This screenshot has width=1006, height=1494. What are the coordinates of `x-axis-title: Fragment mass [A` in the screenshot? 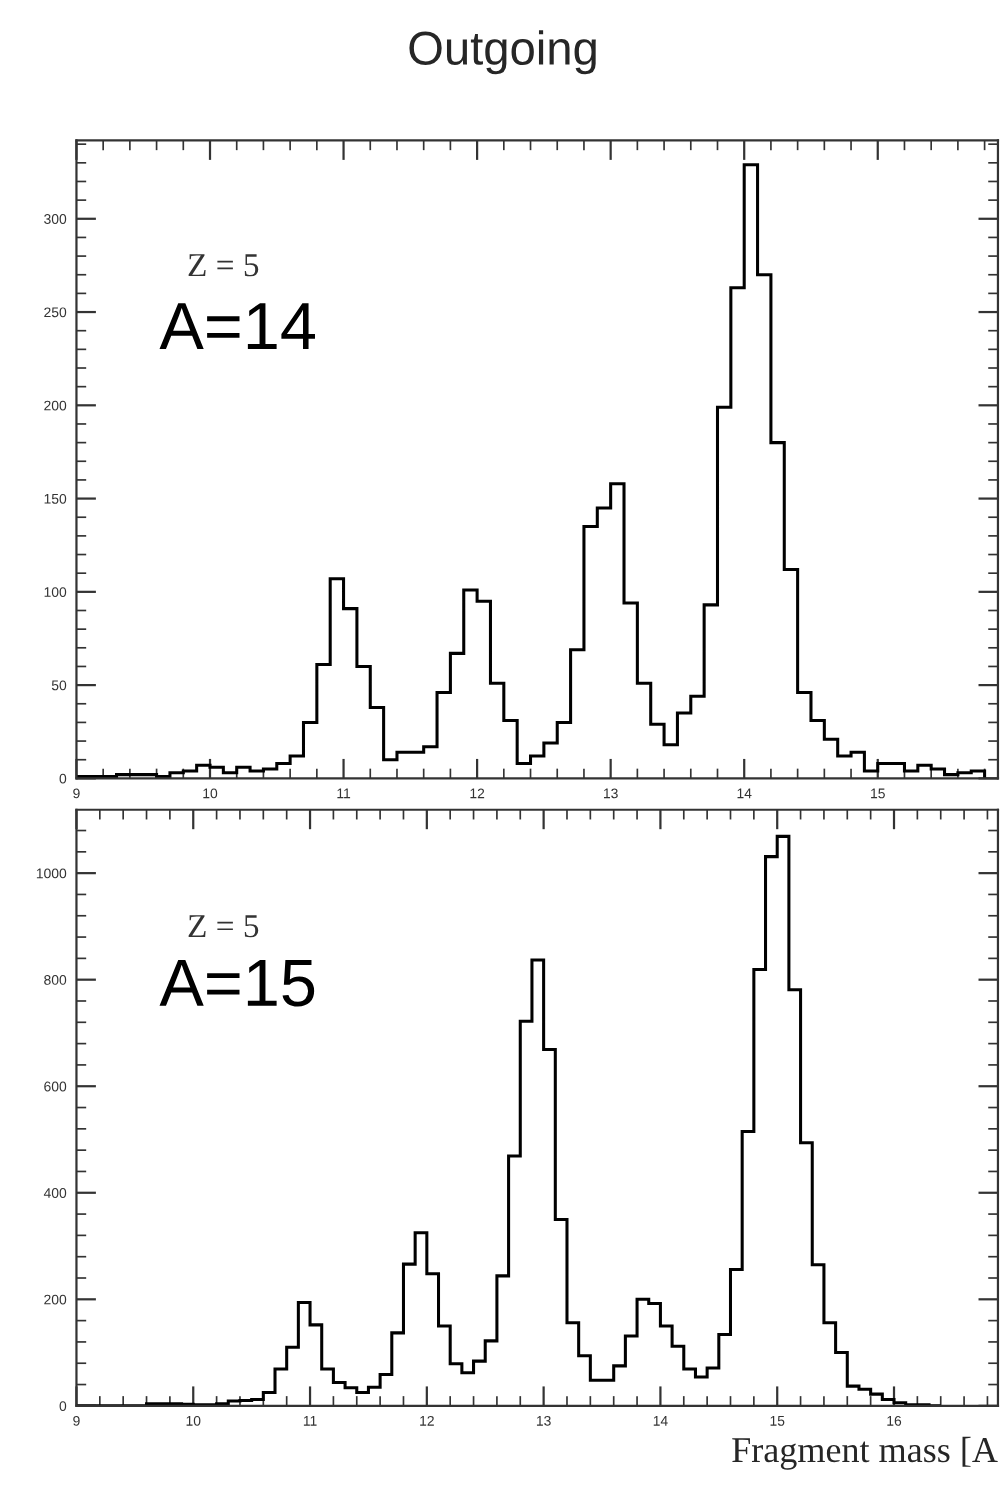 It's located at (865, 1453).